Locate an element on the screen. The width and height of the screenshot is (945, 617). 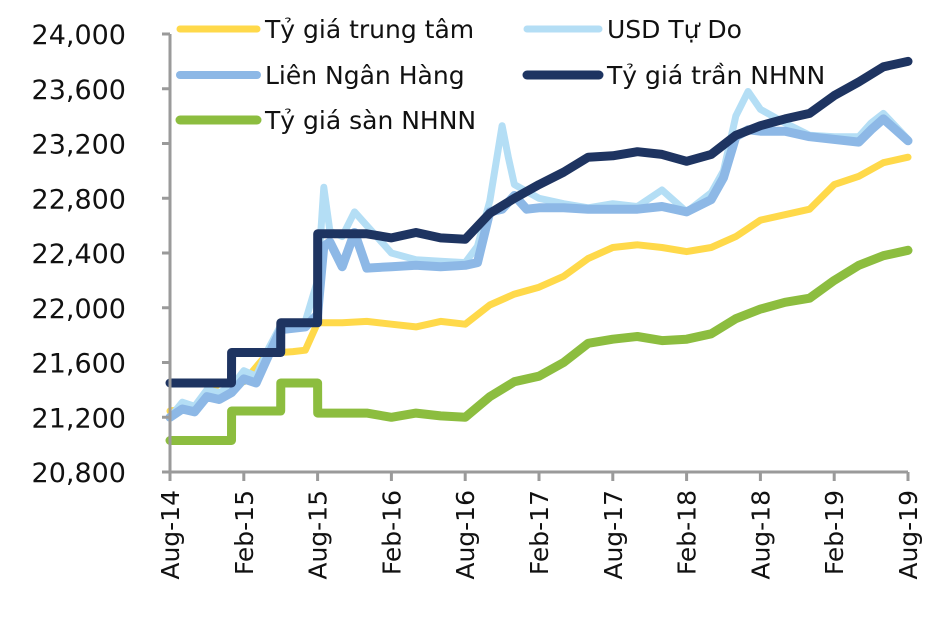
legend-label-tran-nhnn: Tỷ giá trần NHNN is located at coordinates (715, 75).